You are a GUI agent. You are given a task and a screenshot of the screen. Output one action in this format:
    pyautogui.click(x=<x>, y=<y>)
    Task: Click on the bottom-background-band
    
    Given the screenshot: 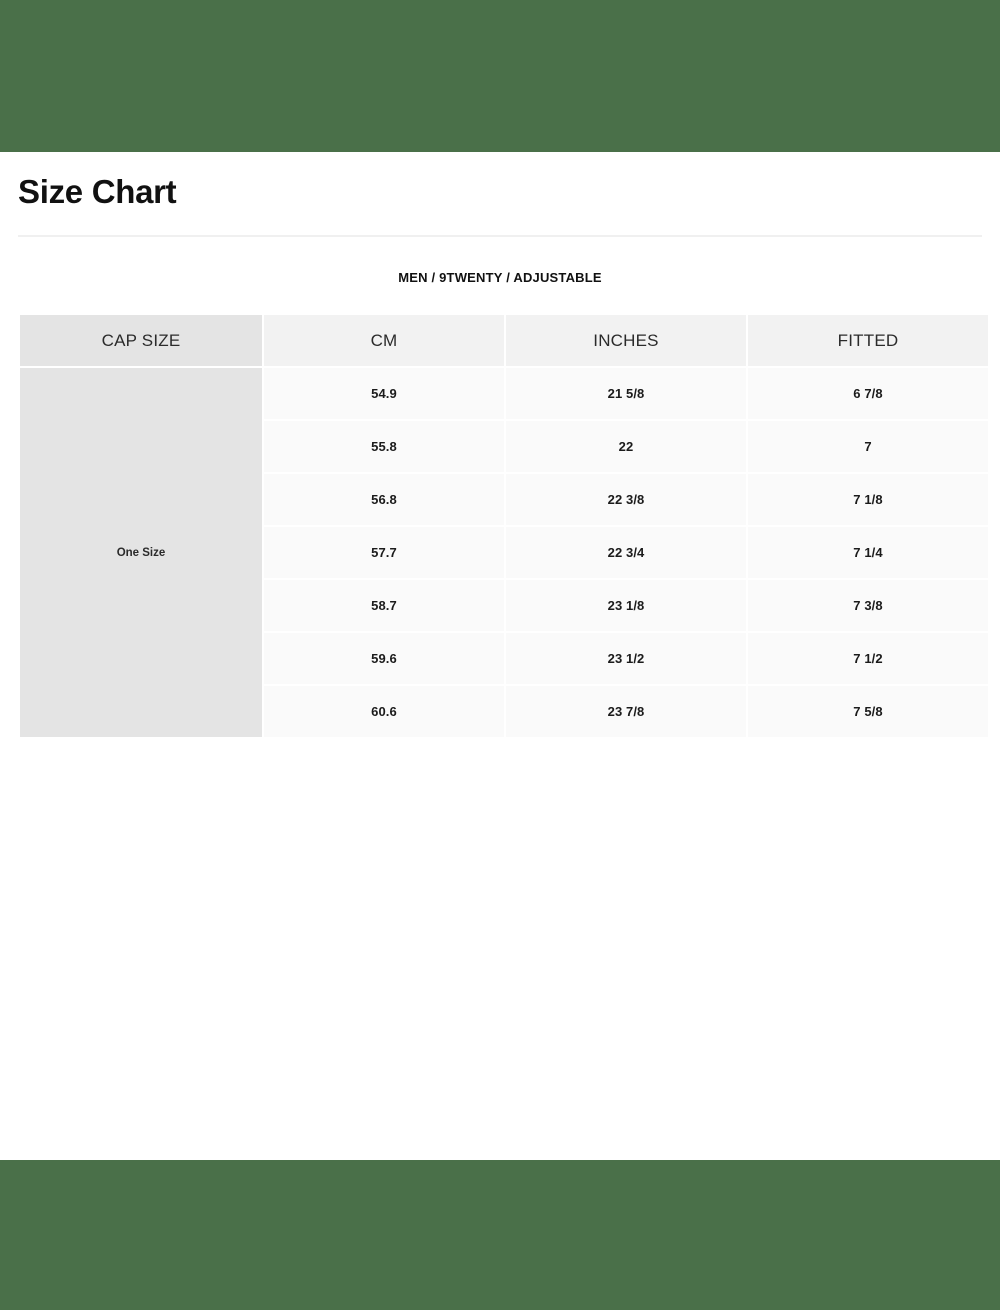 What is the action you would take?
    pyautogui.click(x=500, y=1235)
    